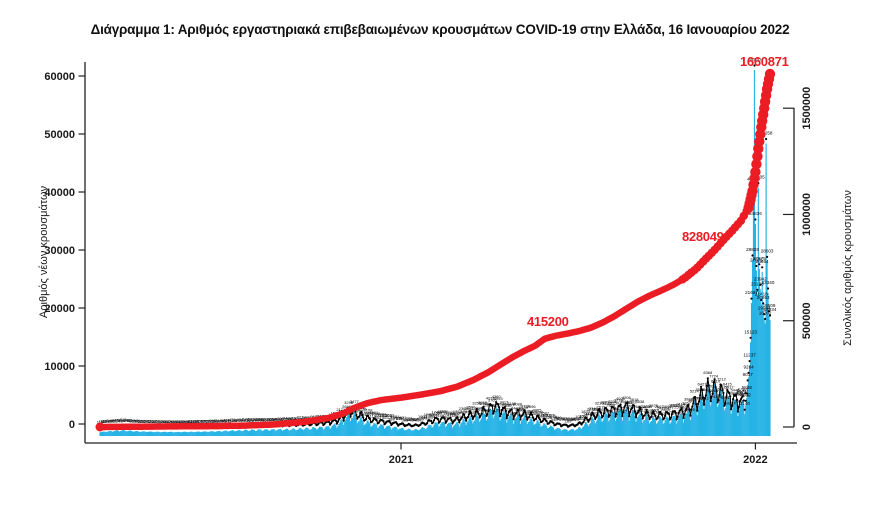 The height and width of the screenshot is (514, 880). I want to click on svg-text: 8368, so click(708, 372).